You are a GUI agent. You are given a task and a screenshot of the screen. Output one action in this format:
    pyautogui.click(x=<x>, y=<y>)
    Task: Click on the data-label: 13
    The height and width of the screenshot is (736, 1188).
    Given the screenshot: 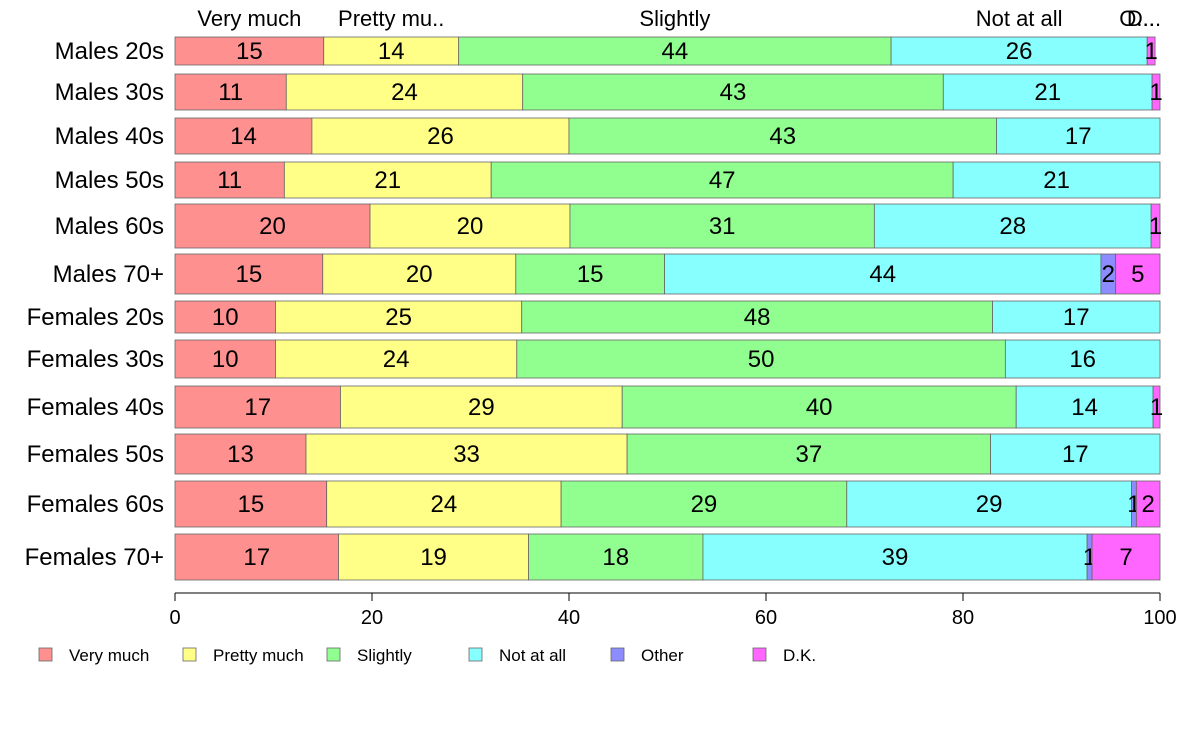 What is the action you would take?
    pyautogui.click(x=240, y=454)
    